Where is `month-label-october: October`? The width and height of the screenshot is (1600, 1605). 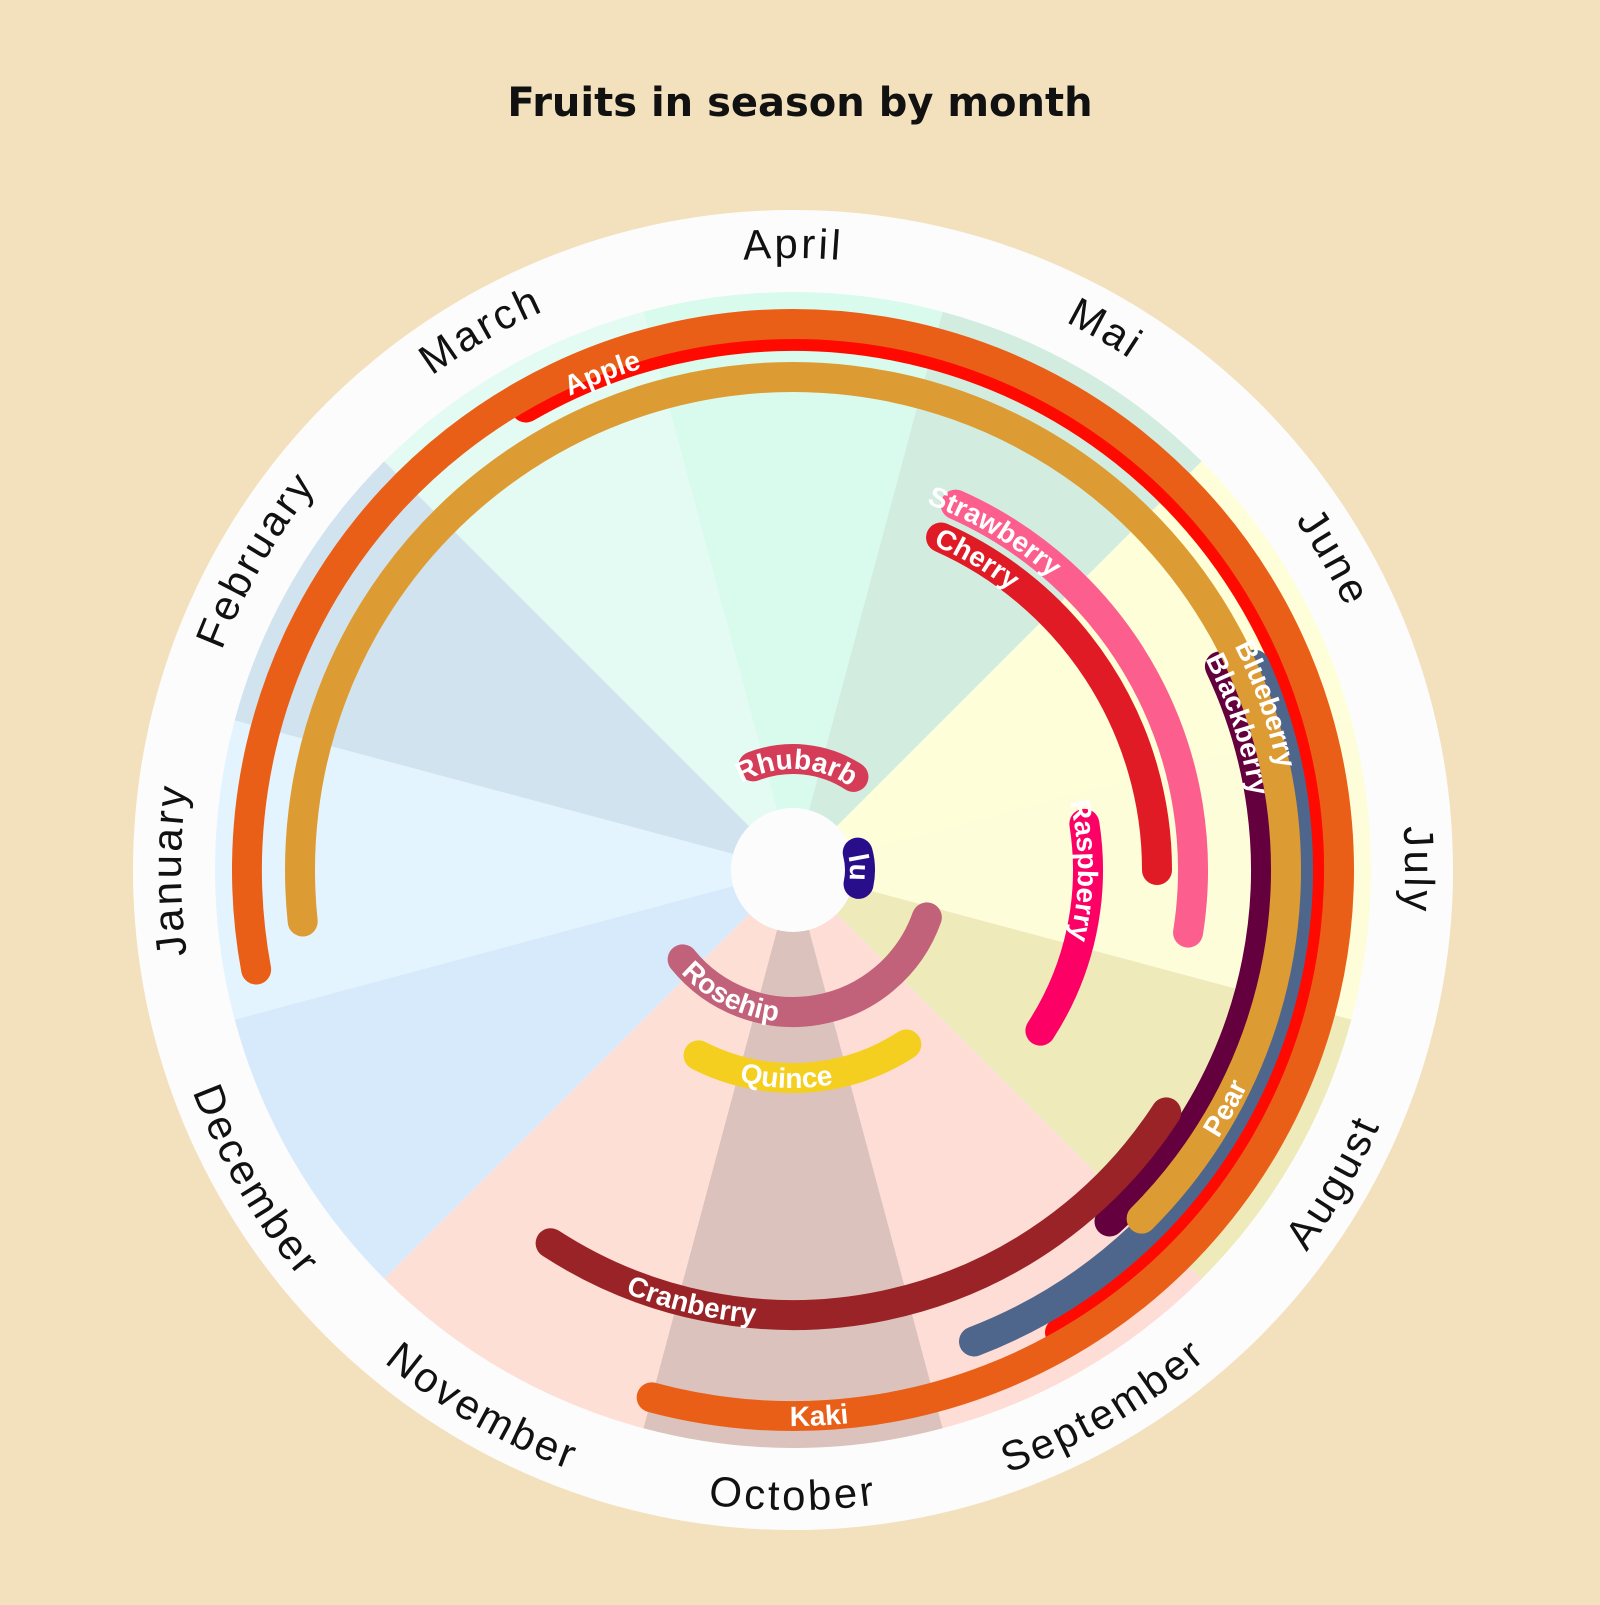 month-label-october: October is located at coordinates (793, 1493).